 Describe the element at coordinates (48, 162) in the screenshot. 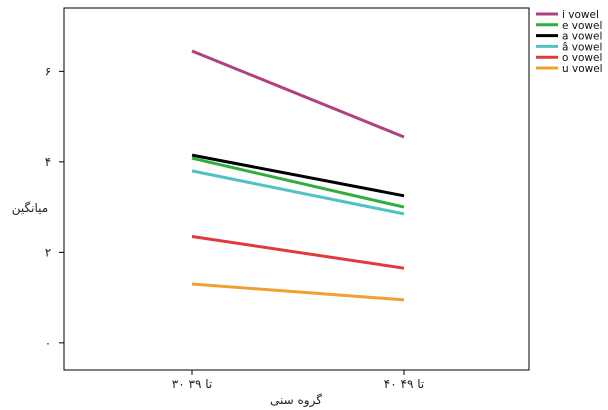

I see `y-tick-label: ۴` at that location.